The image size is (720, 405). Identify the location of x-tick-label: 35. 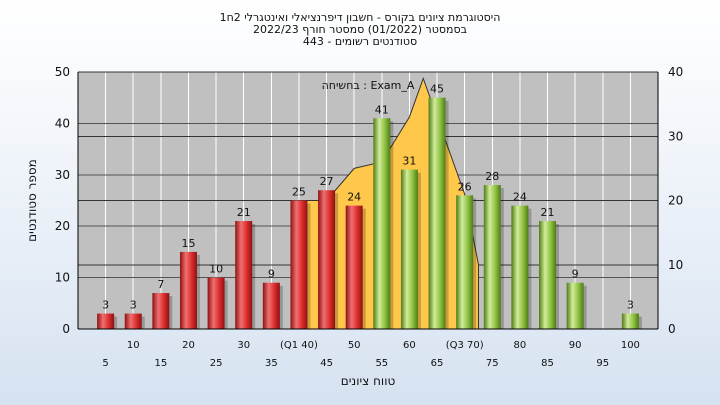
(271, 363).